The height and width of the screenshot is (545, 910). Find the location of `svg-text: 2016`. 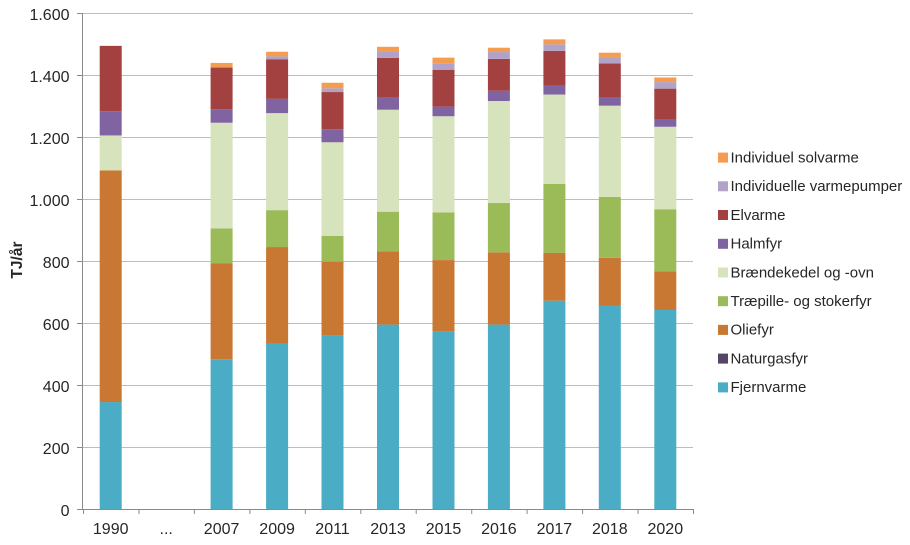

svg-text: 2016 is located at coordinates (499, 529).